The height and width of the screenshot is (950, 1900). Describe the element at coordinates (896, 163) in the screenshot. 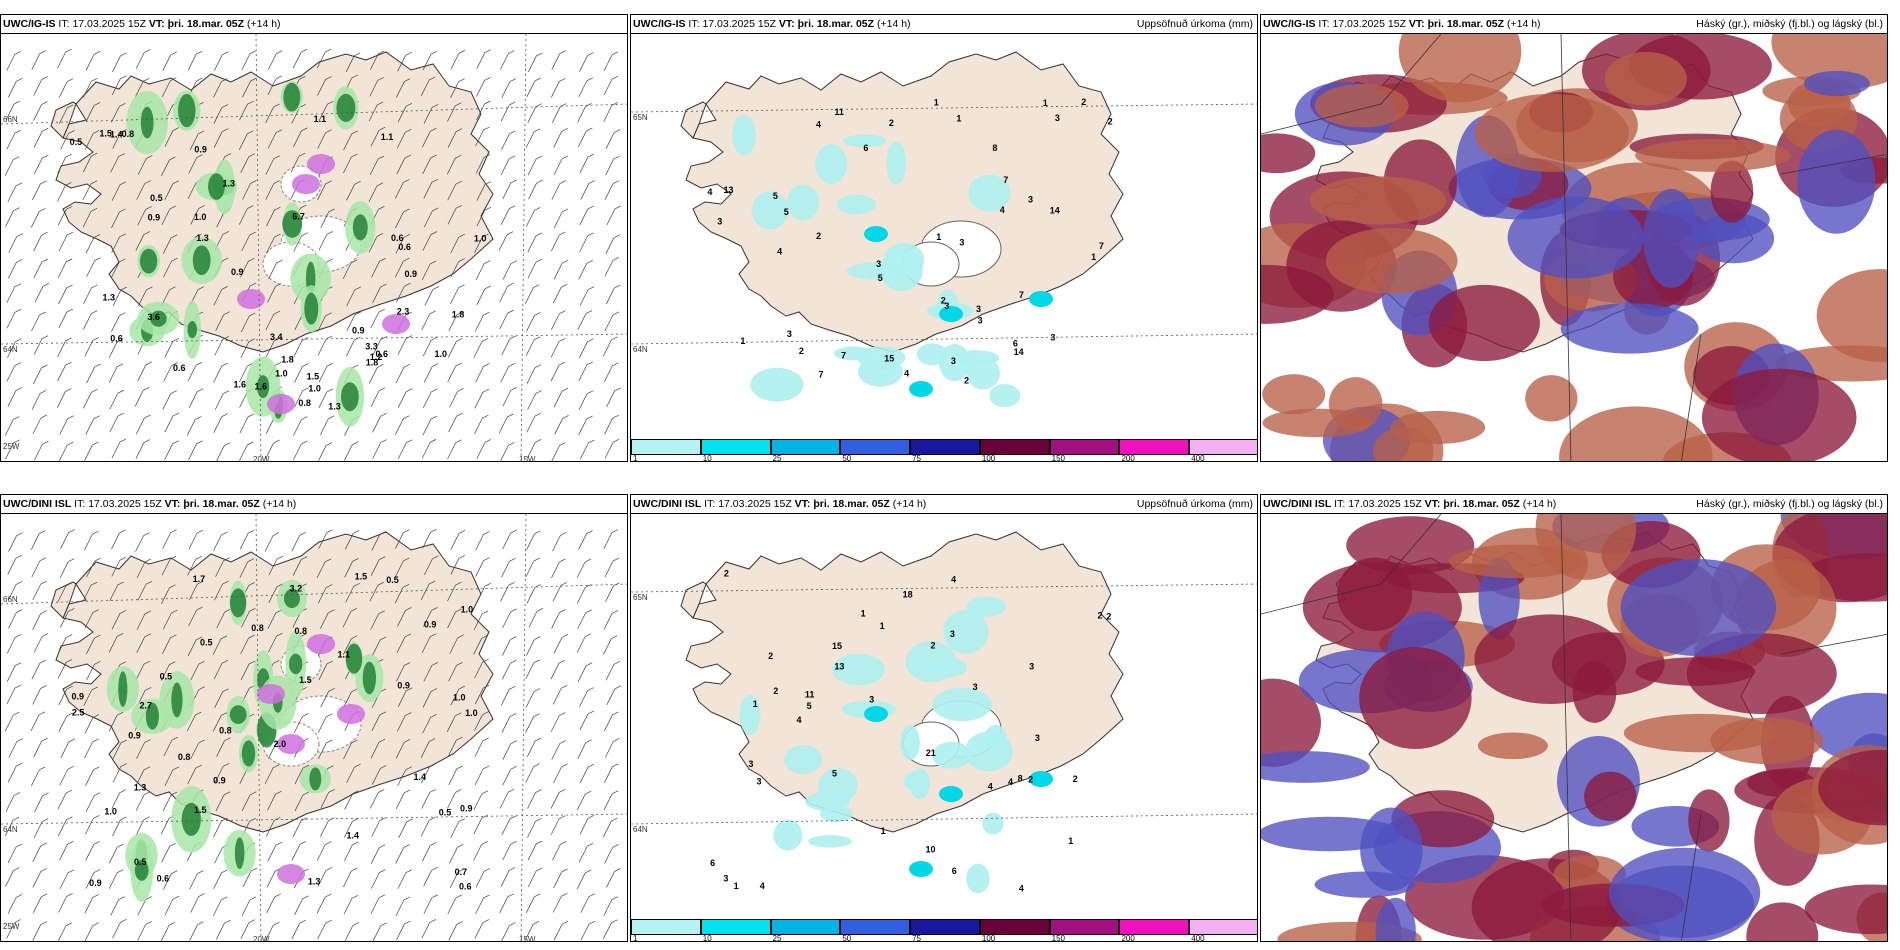

I see `precip-area` at that location.